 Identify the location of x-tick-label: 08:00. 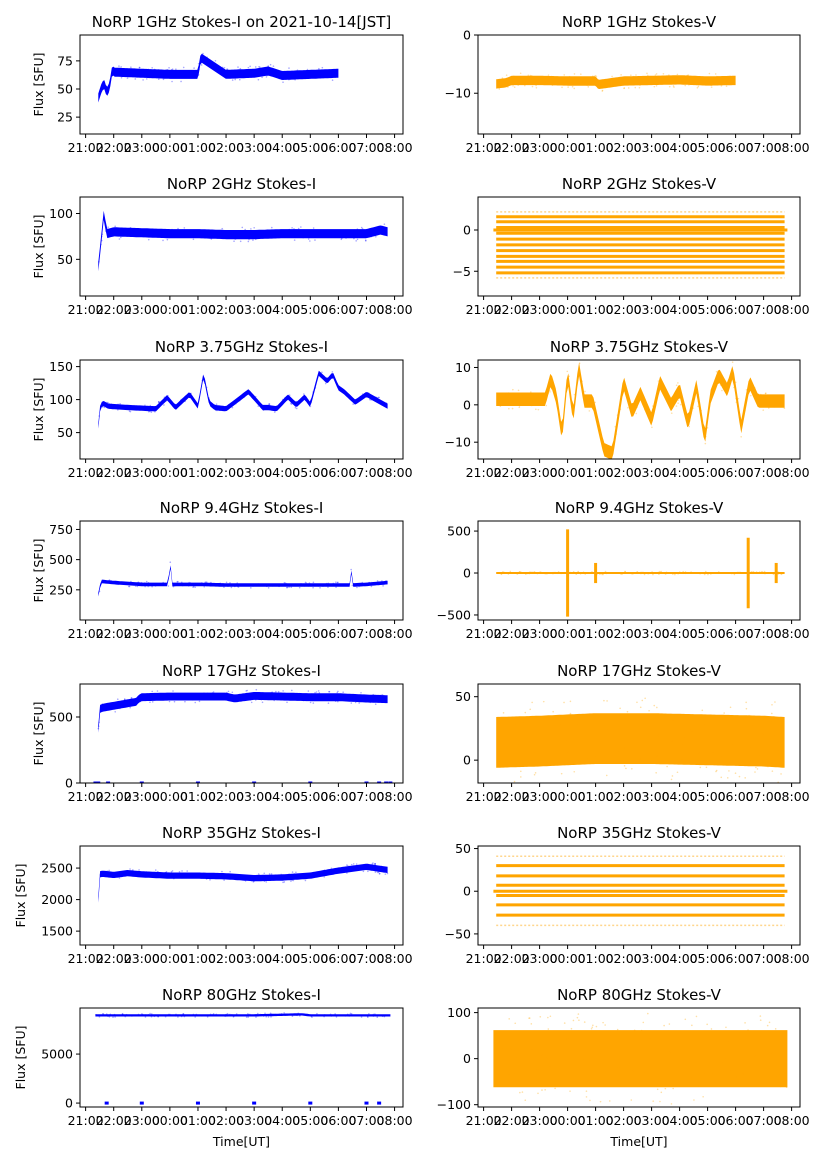
(792, 796).